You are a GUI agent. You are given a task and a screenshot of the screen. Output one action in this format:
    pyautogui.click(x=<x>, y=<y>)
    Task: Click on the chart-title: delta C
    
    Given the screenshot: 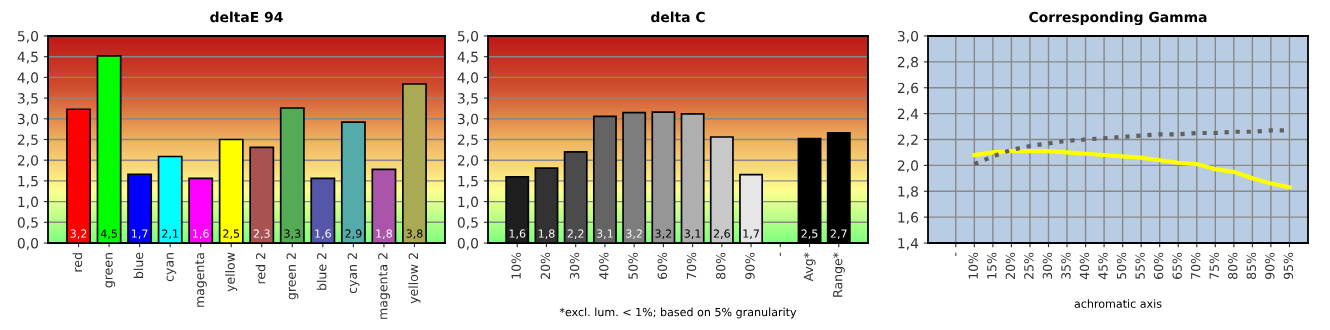 What is the action you would take?
    pyautogui.click(x=678, y=17)
    